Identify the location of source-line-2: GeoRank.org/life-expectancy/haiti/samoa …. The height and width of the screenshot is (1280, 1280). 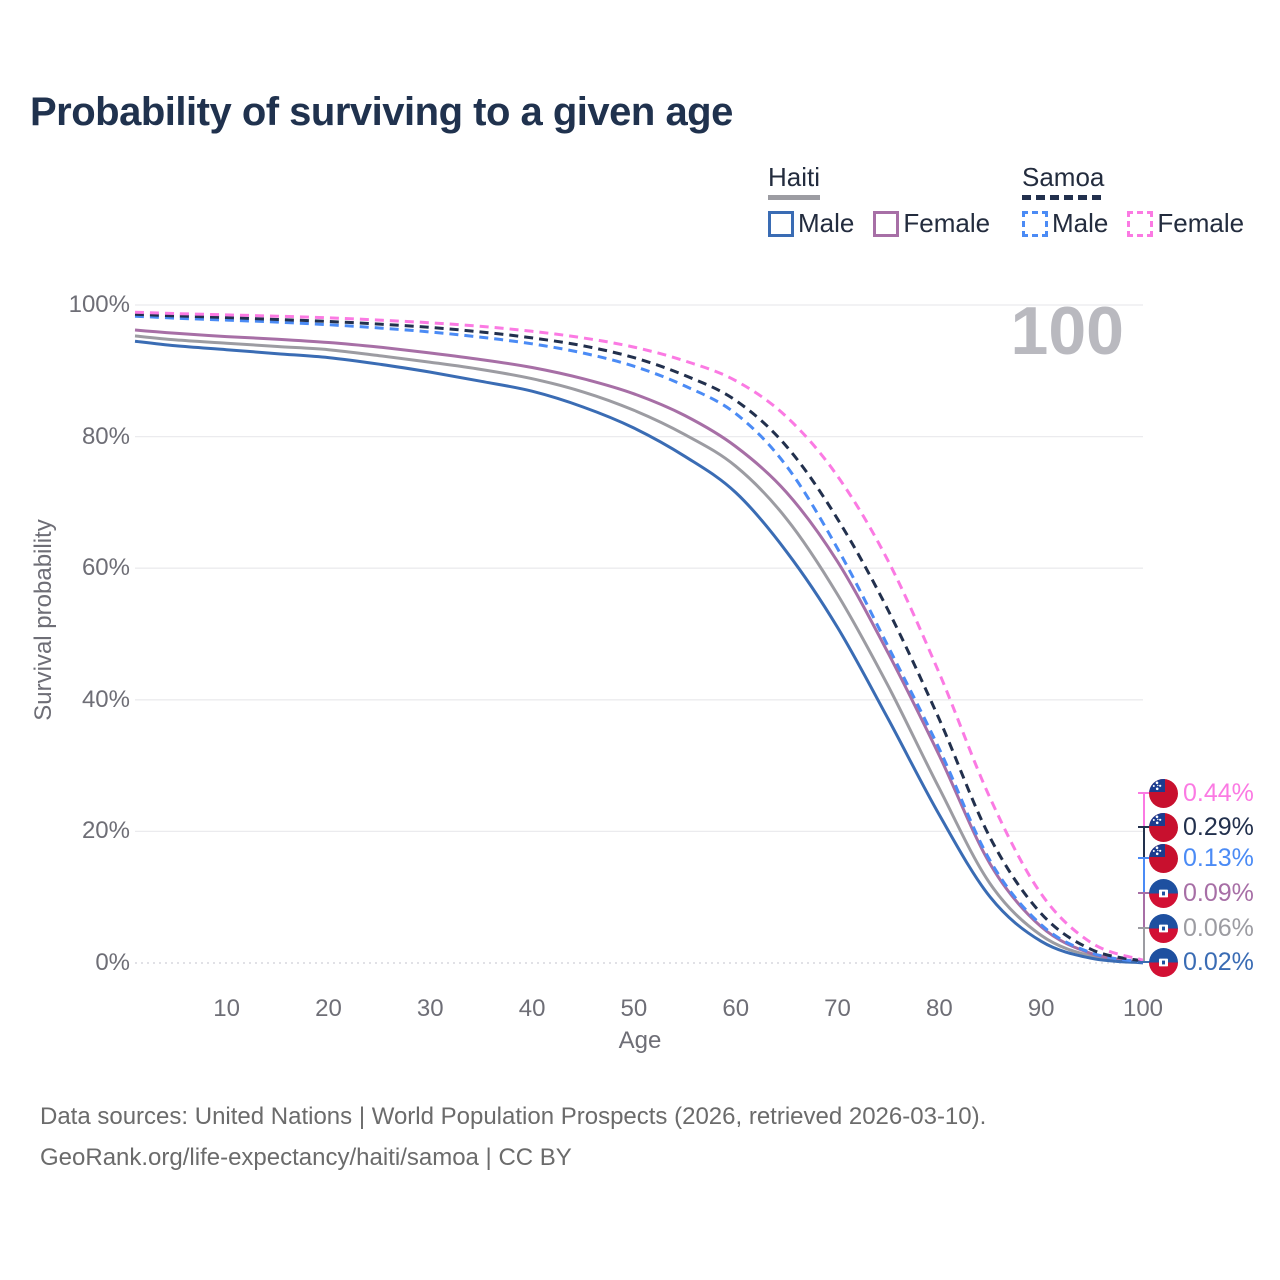
(306, 1158).